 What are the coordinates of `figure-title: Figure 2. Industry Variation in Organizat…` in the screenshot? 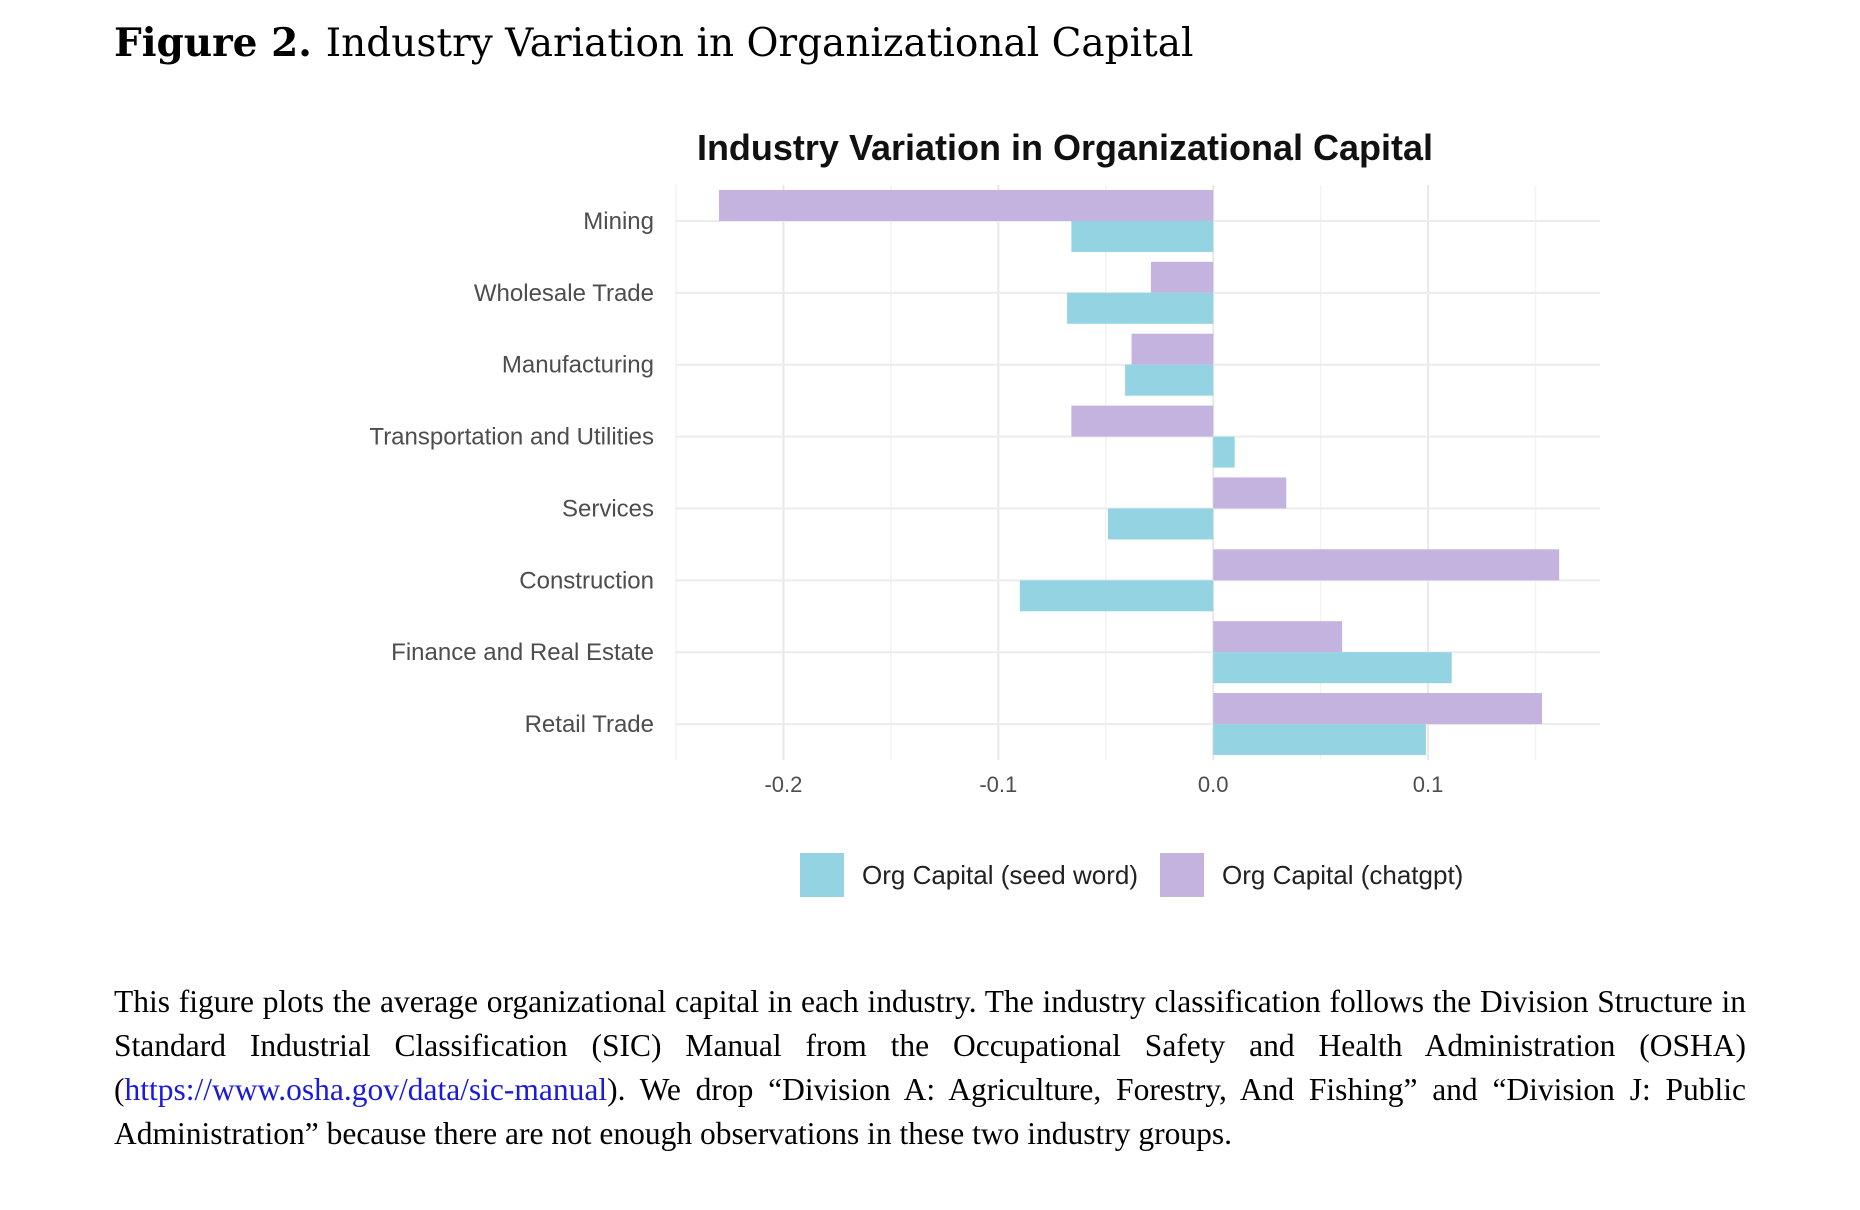 It's located at (654, 43).